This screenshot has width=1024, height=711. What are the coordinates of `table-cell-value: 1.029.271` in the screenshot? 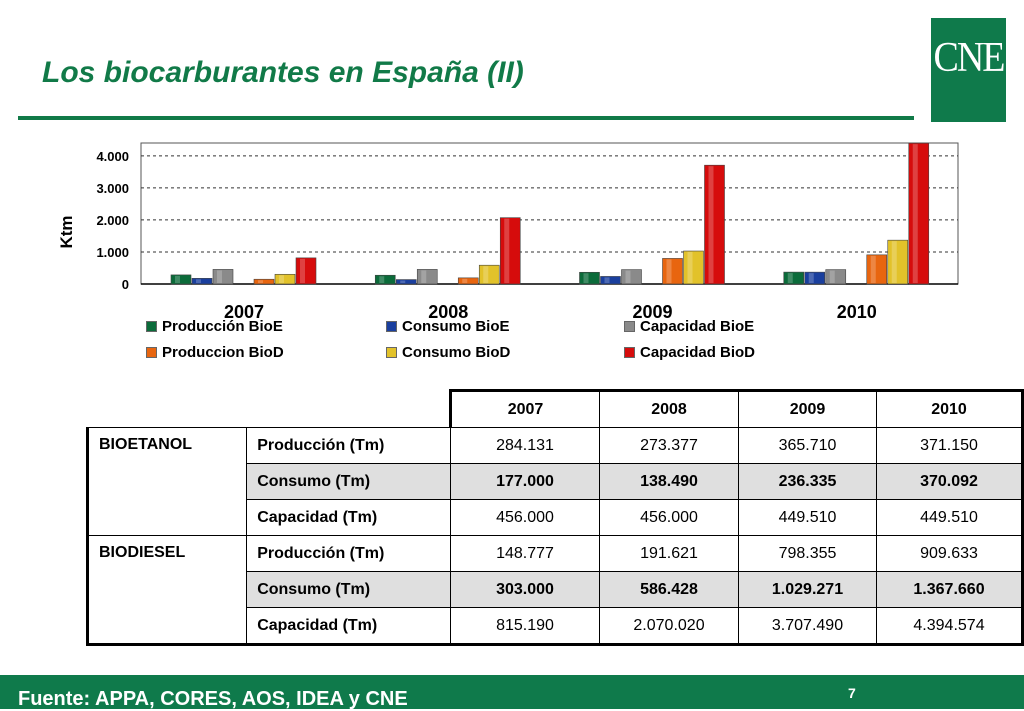 It's located at (807, 589).